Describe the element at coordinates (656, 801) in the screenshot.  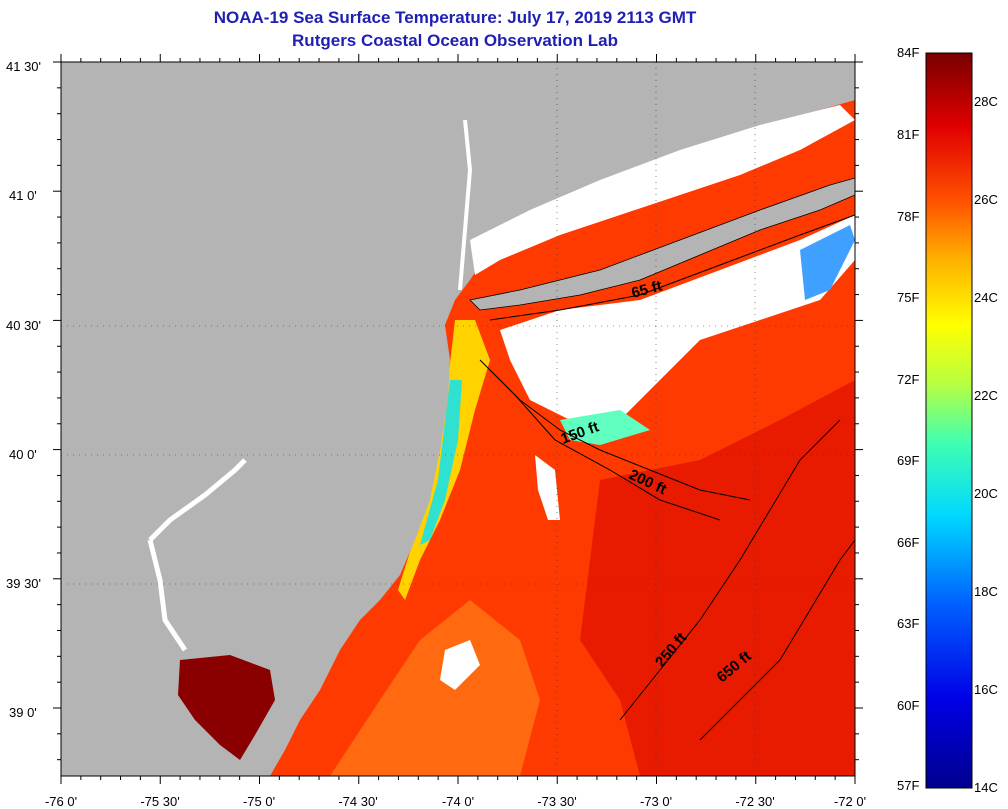
I see `lon-label: -73 0'` at that location.